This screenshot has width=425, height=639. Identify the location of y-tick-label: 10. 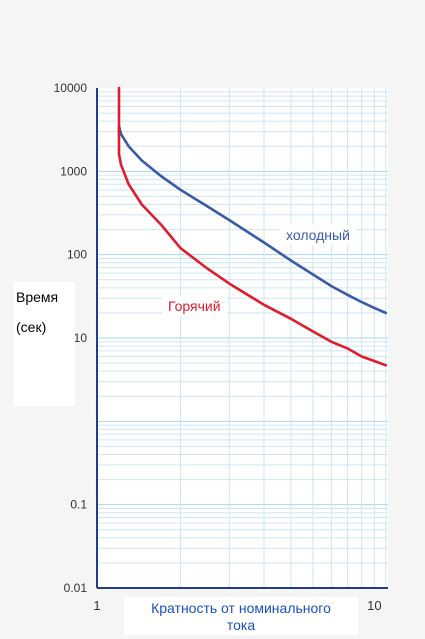
(81, 338).